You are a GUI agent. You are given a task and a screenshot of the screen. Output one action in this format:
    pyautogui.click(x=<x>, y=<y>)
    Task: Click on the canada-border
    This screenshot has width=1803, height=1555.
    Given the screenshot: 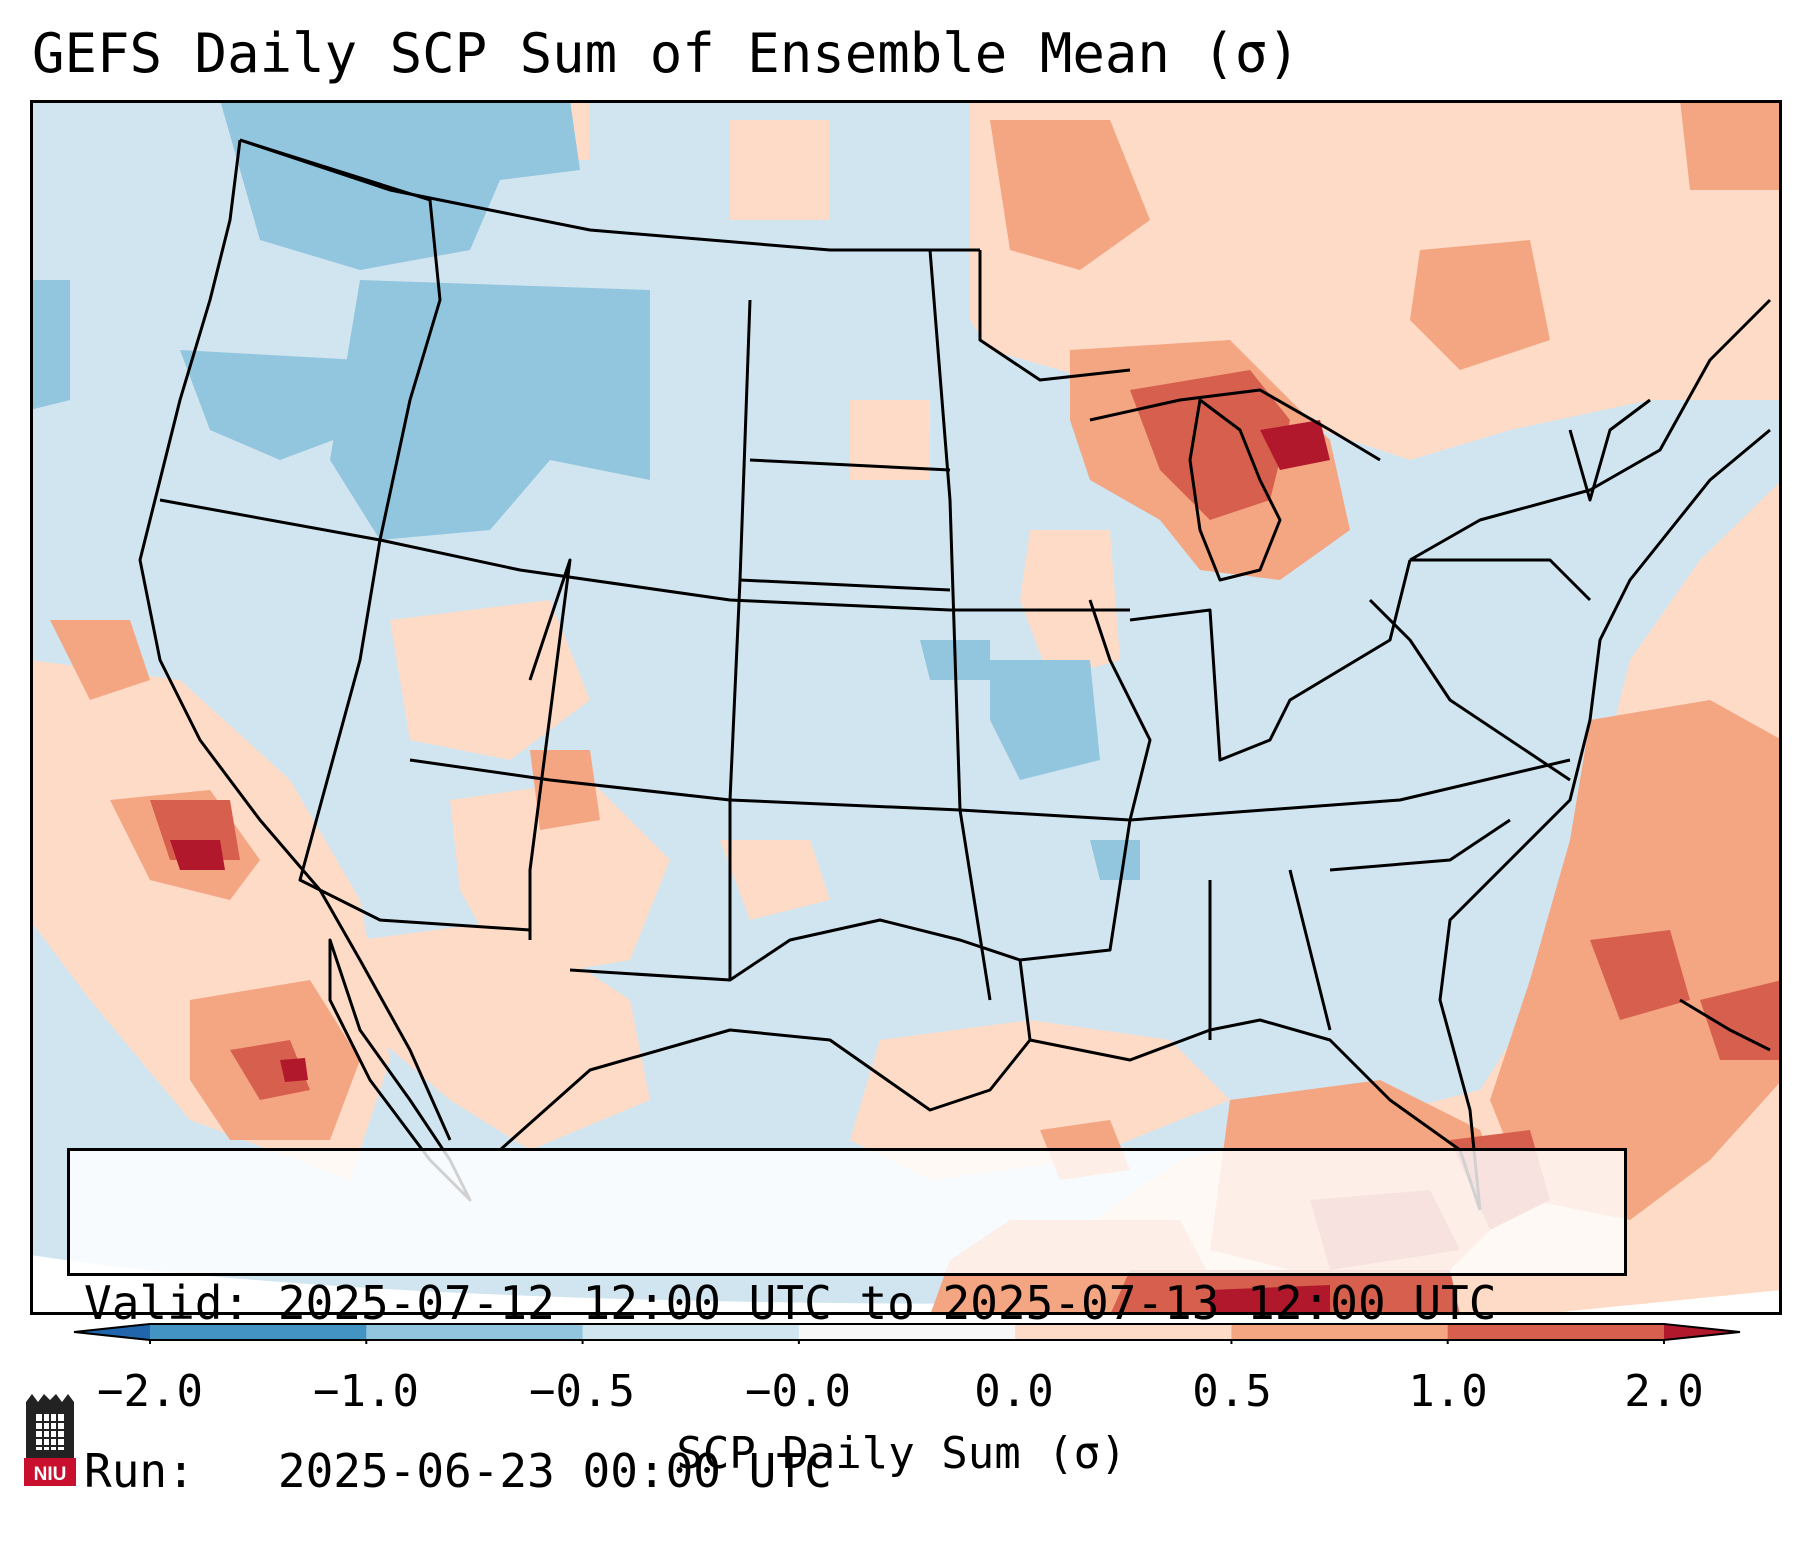 What is the action you would take?
    pyautogui.click(x=609, y=195)
    